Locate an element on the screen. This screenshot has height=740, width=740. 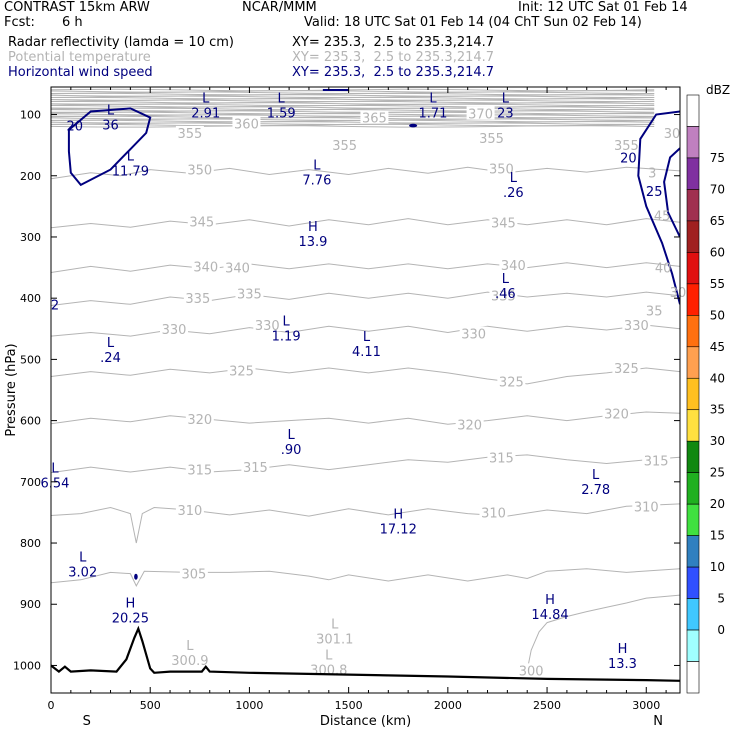
theta-contour-label: 320 is located at coordinates (469, 425).